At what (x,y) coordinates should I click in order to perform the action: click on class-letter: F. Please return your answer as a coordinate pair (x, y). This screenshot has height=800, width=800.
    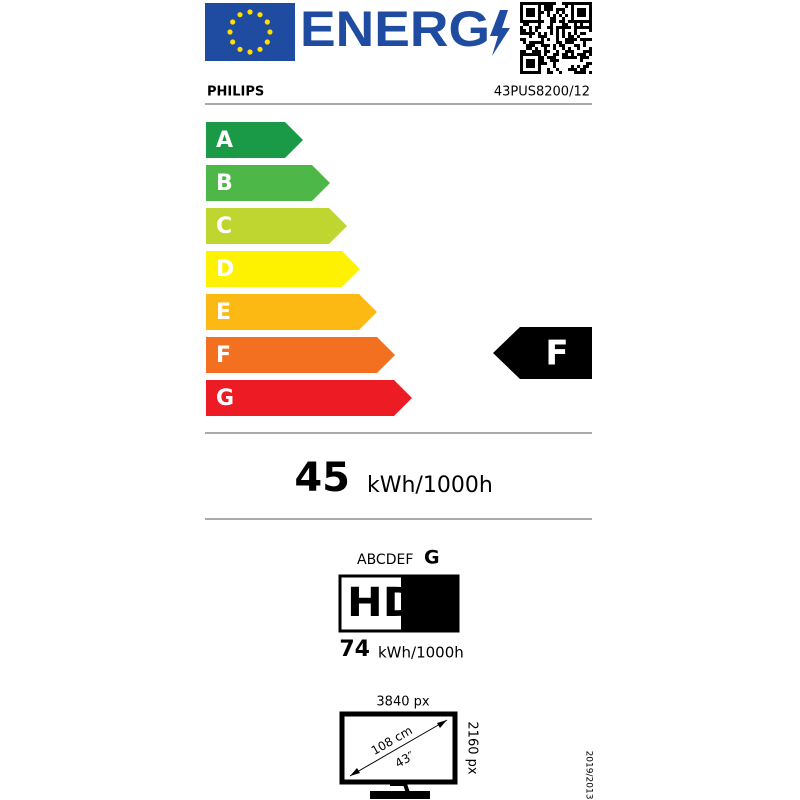
    Looking at the image, I should click on (223, 355).